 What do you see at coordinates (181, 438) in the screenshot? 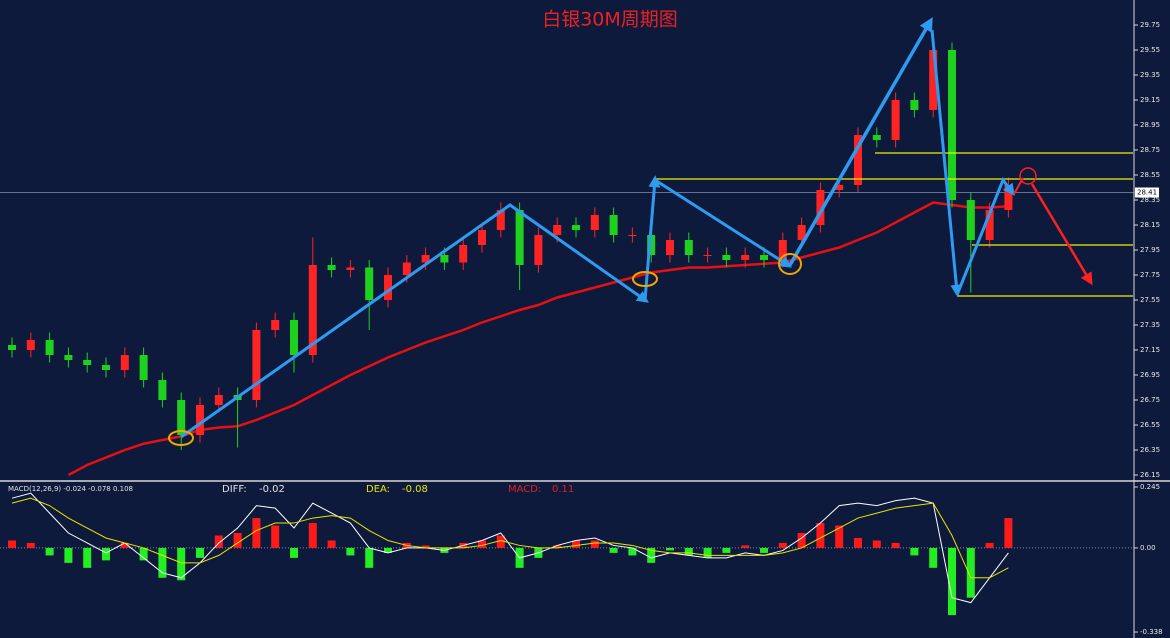
I see `marker-oval` at bounding box center [181, 438].